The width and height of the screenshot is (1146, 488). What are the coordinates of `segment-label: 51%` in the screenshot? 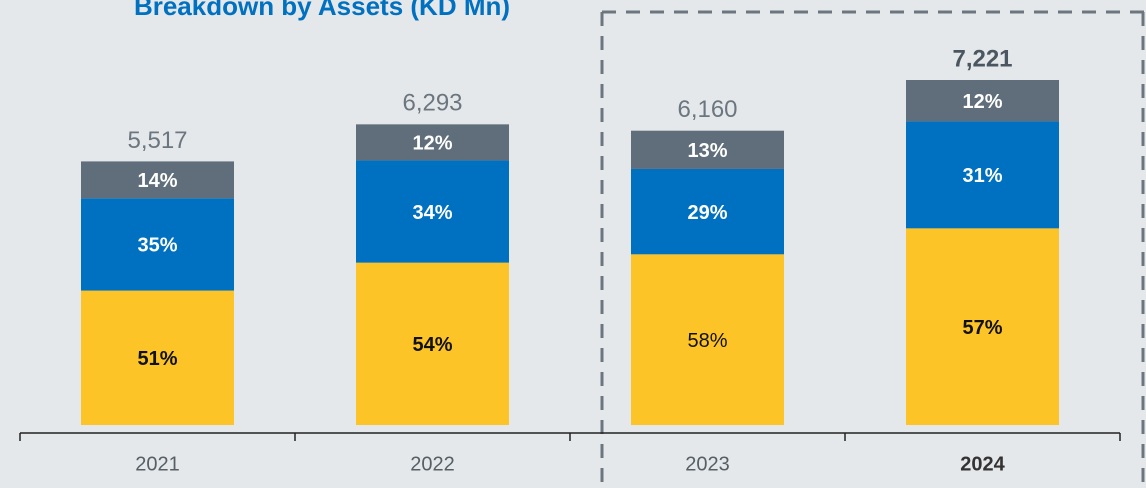 It's located at (157, 359).